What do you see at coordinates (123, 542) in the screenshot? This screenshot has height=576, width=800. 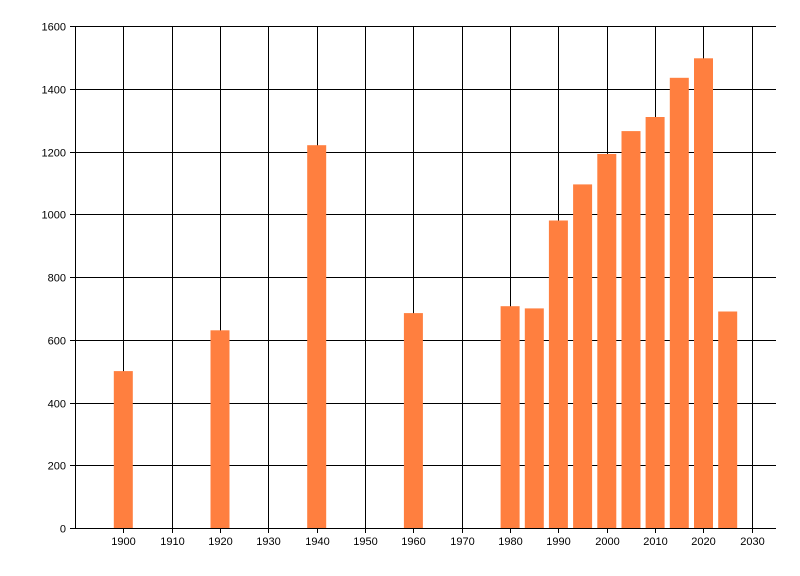 I see `x-tick-label: 1900` at bounding box center [123, 542].